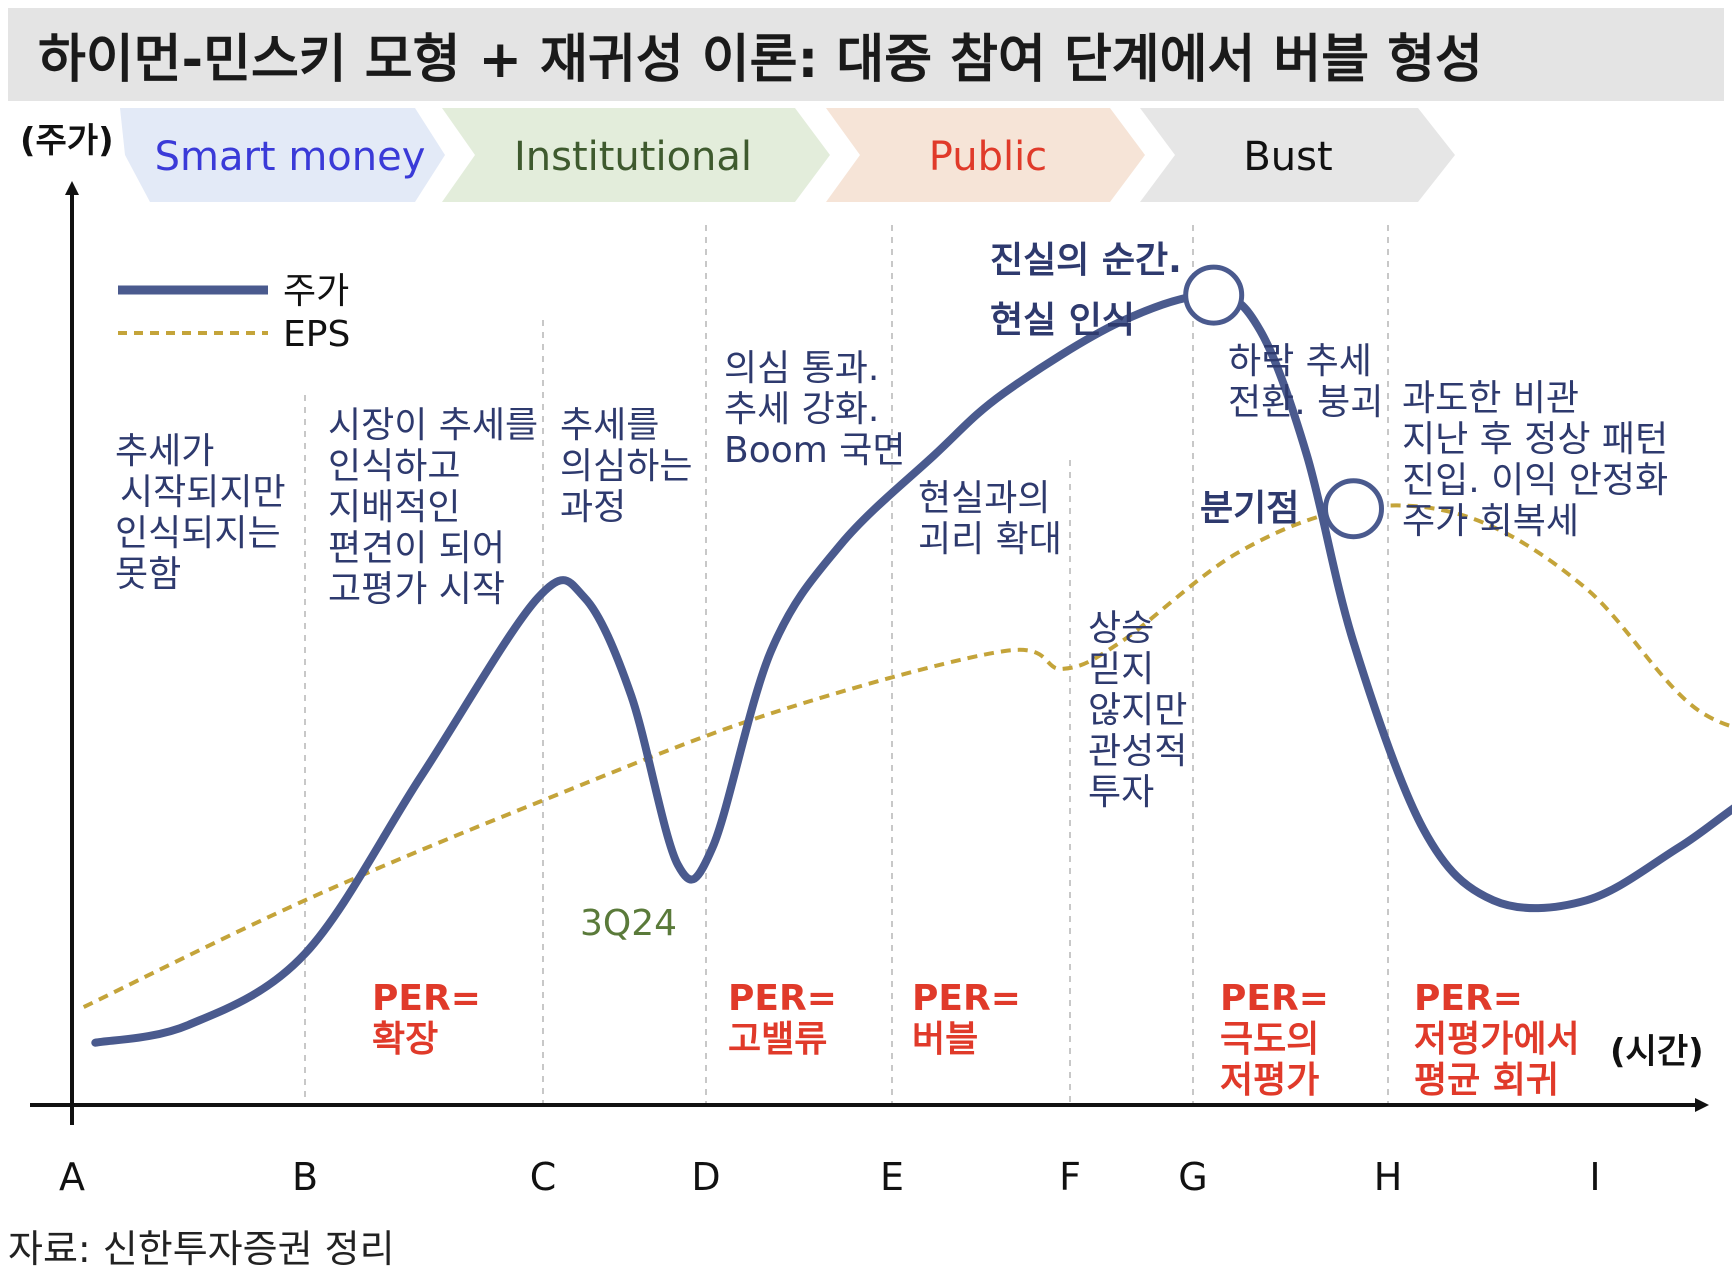 Image resolution: width=1732 pixels, height=1279 pixels. I want to click on phase-institutional-chevron, so click(636, 155).